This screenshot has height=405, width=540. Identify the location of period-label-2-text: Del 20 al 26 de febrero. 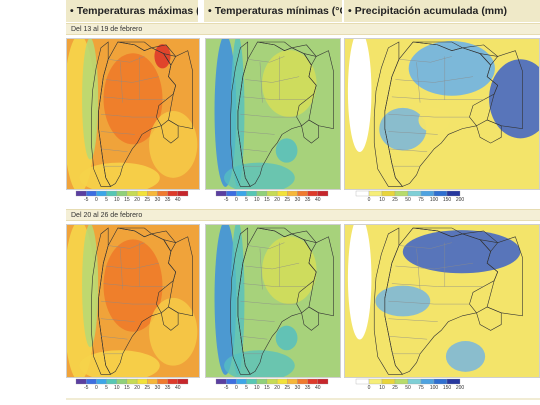
(107, 215).